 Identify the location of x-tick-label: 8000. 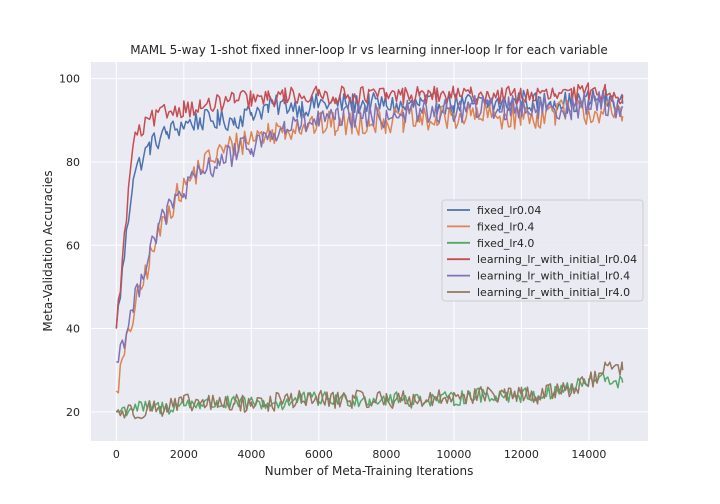
(386, 454).